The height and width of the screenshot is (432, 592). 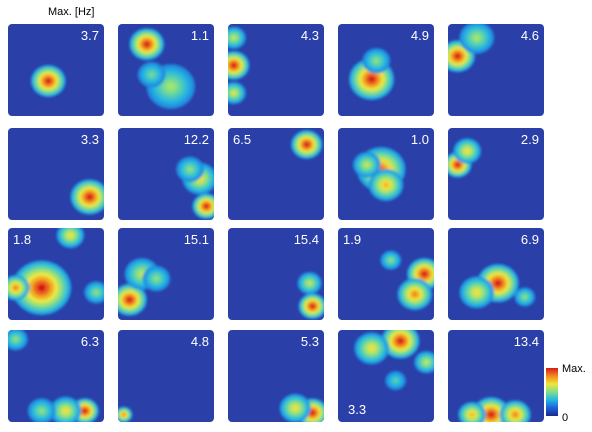 What do you see at coordinates (22, 239) in the screenshot?
I see `max-rate-label: 1.8` at bounding box center [22, 239].